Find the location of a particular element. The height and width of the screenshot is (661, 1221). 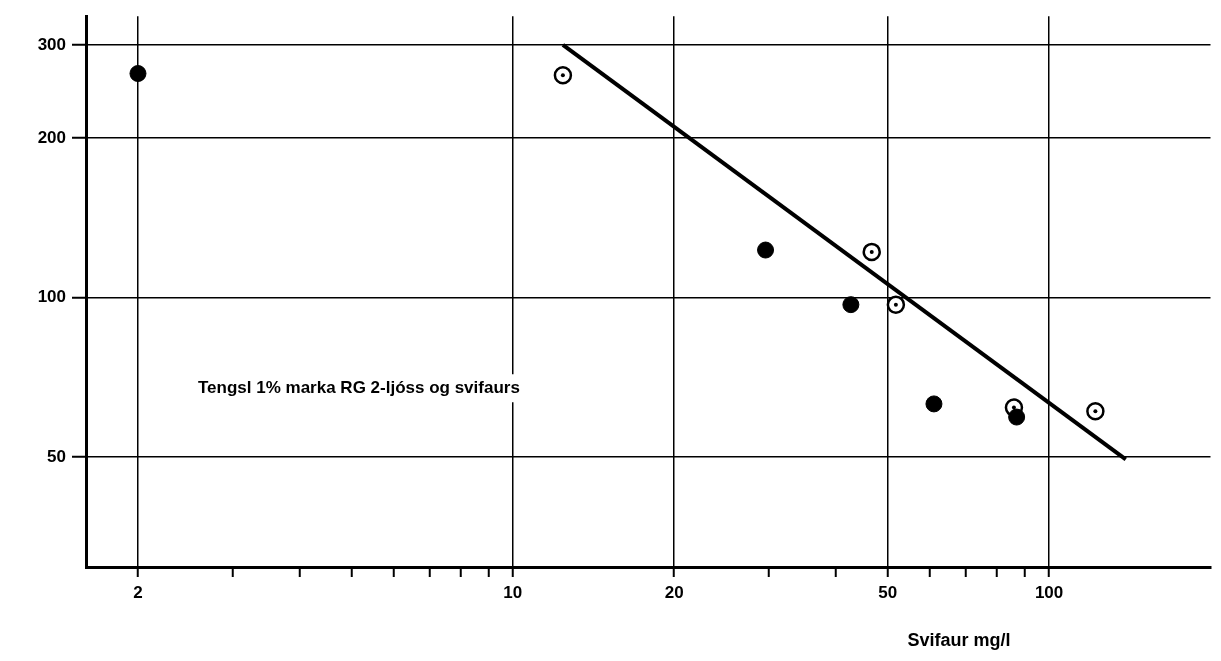

x-tick-label: 20 is located at coordinates (674, 592).